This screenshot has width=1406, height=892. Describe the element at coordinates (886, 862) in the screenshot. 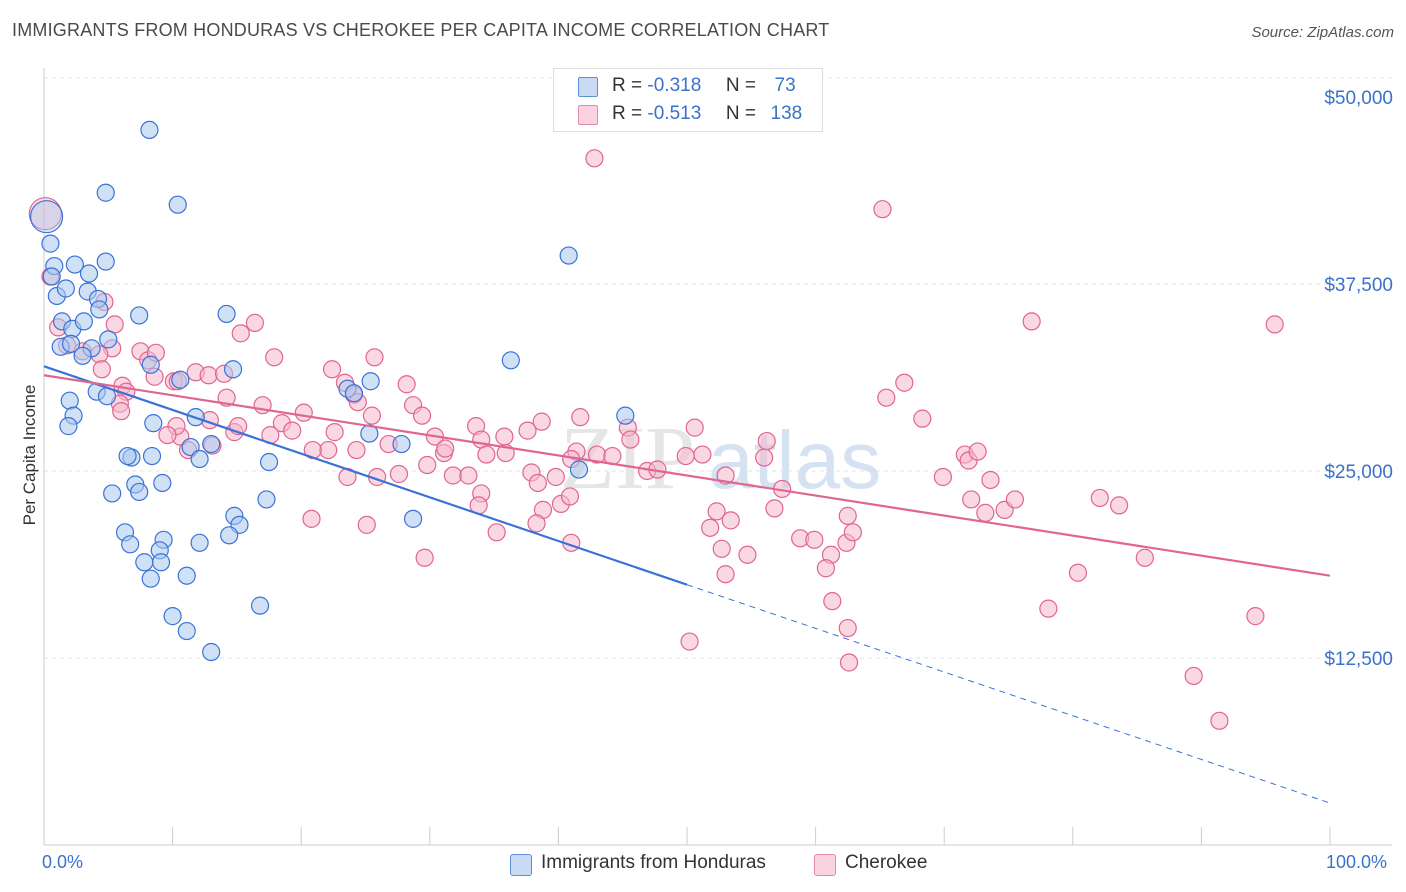

I see `legend-label: Cherokee` at that location.